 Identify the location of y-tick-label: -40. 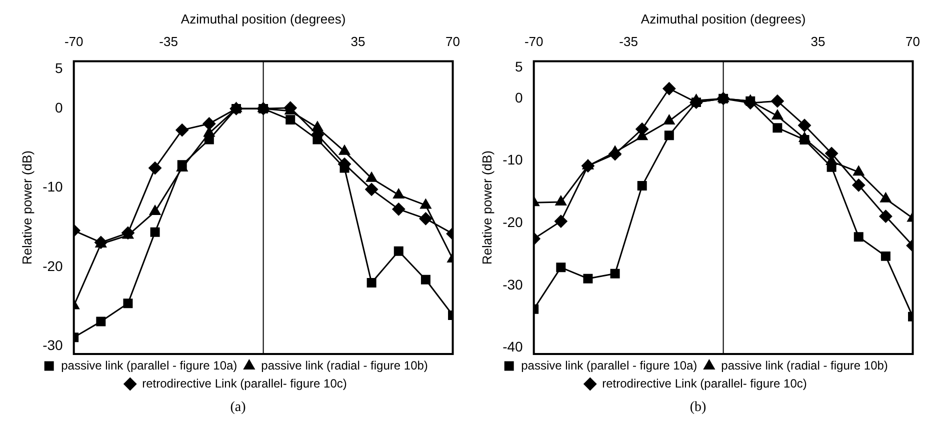
(513, 346).